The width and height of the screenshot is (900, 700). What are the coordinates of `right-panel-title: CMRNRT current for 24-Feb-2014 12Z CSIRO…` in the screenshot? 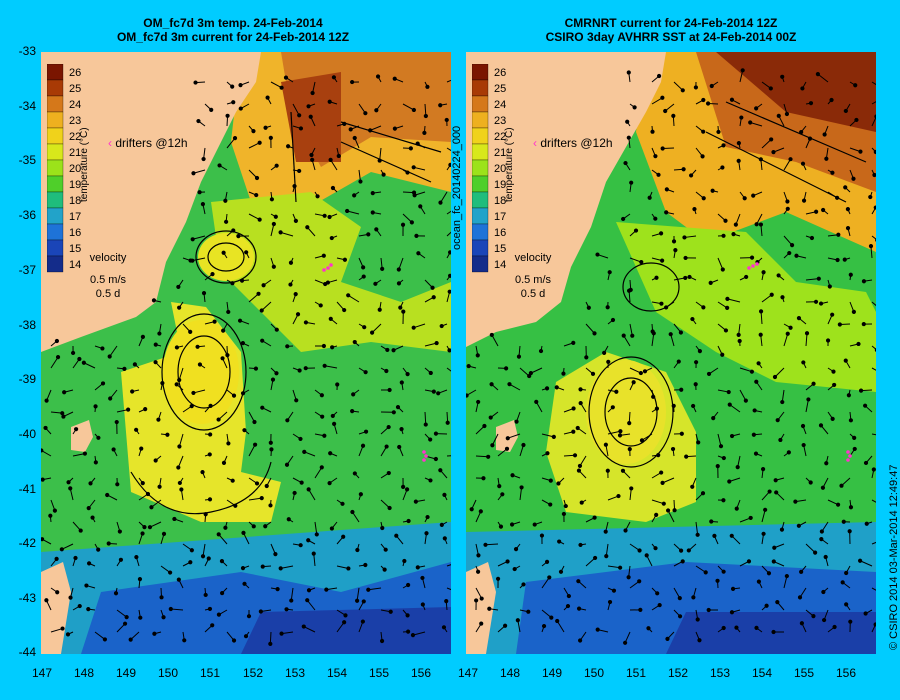 It's located at (671, 30).